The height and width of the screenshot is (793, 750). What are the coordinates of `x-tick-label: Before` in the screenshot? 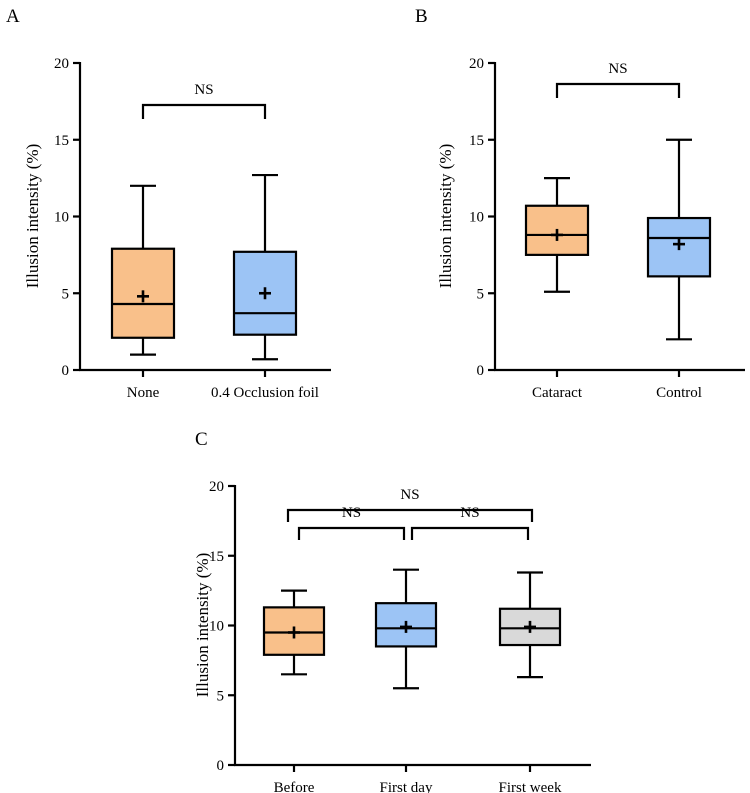 It's located at (294, 786).